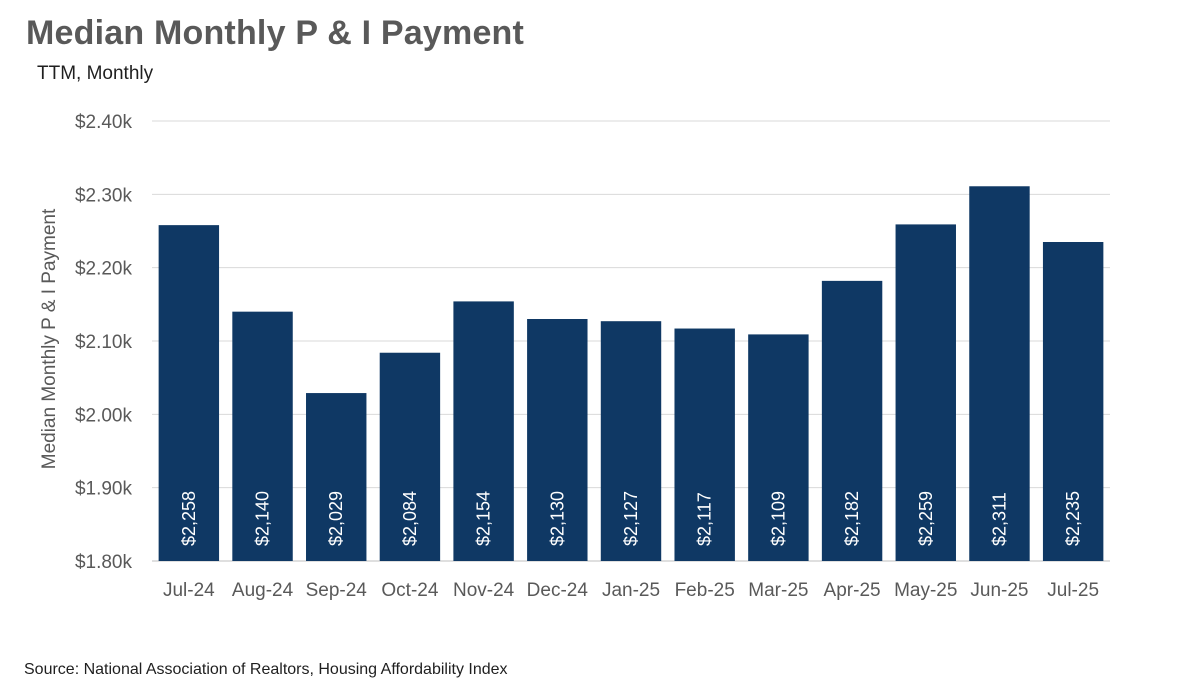  Describe the element at coordinates (484, 518) in the screenshot. I see `bar-data-label: $2,154` at that location.